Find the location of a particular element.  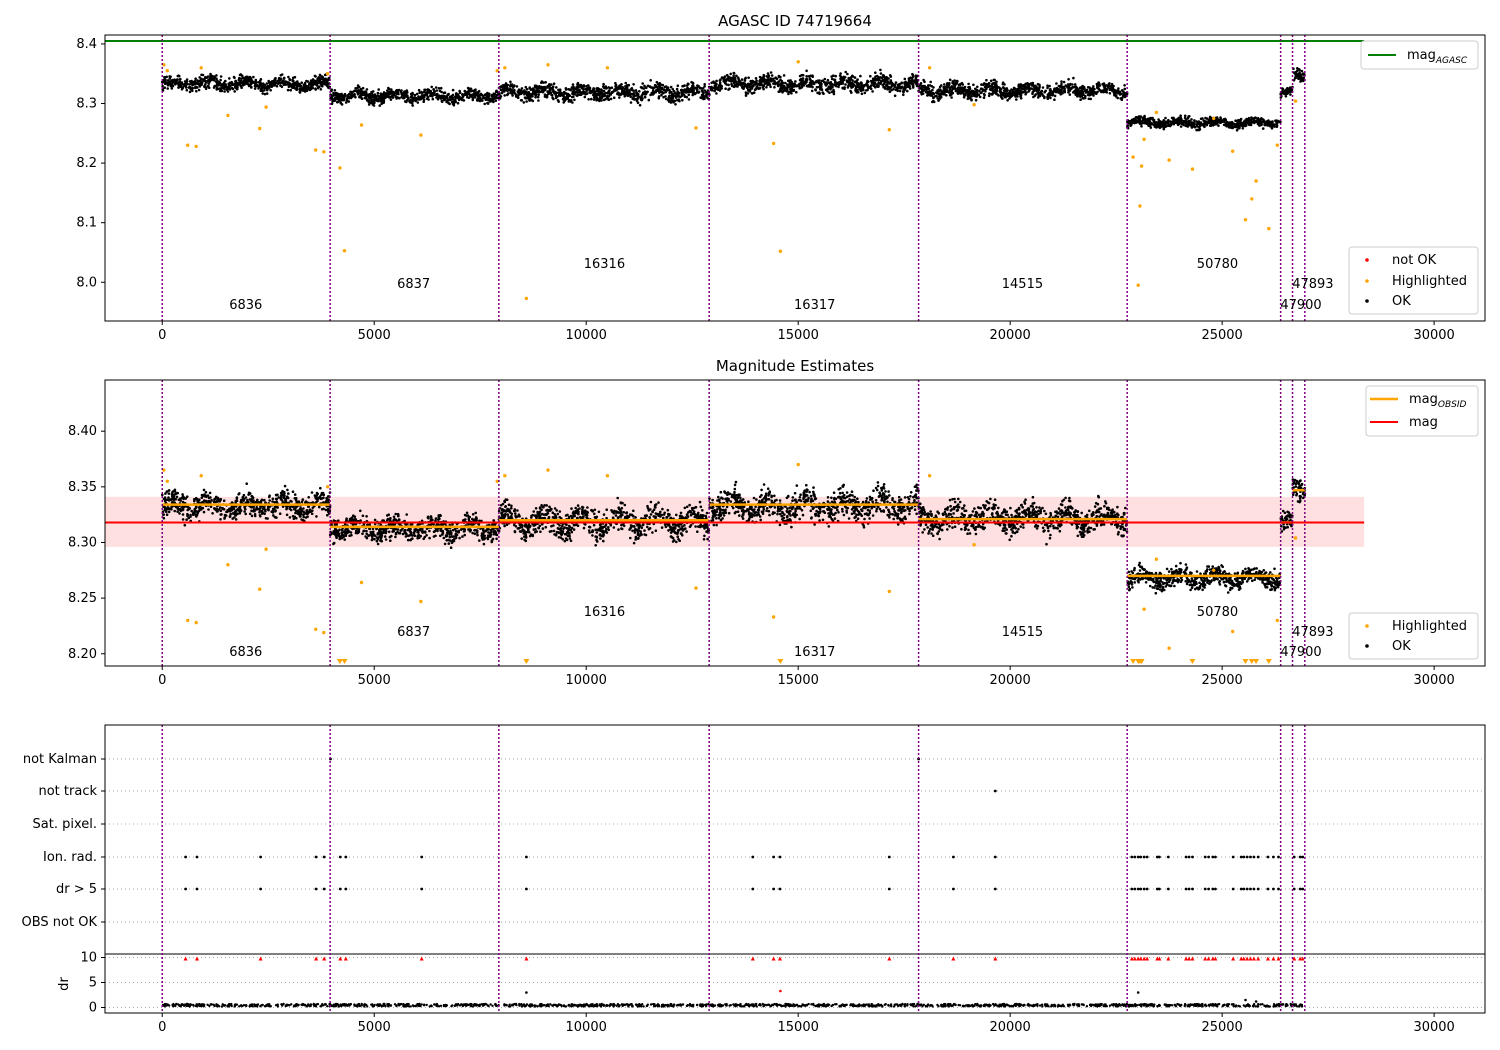

agasc-ytick-label: 8.2 is located at coordinates (86, 163).